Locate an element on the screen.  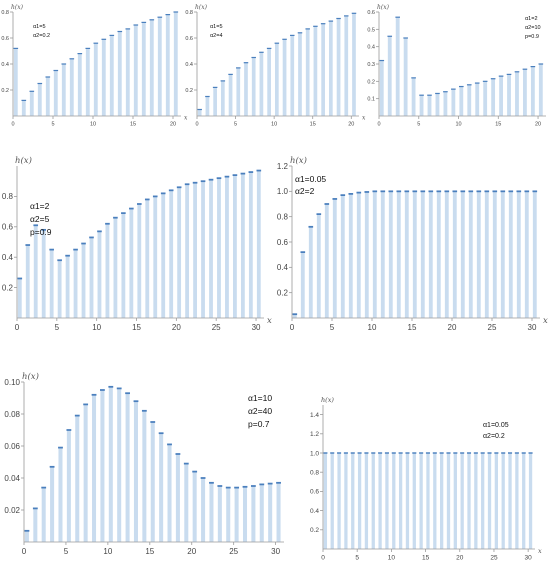
parameter-annotation: α1=10 is located at coordinates (260, 398).